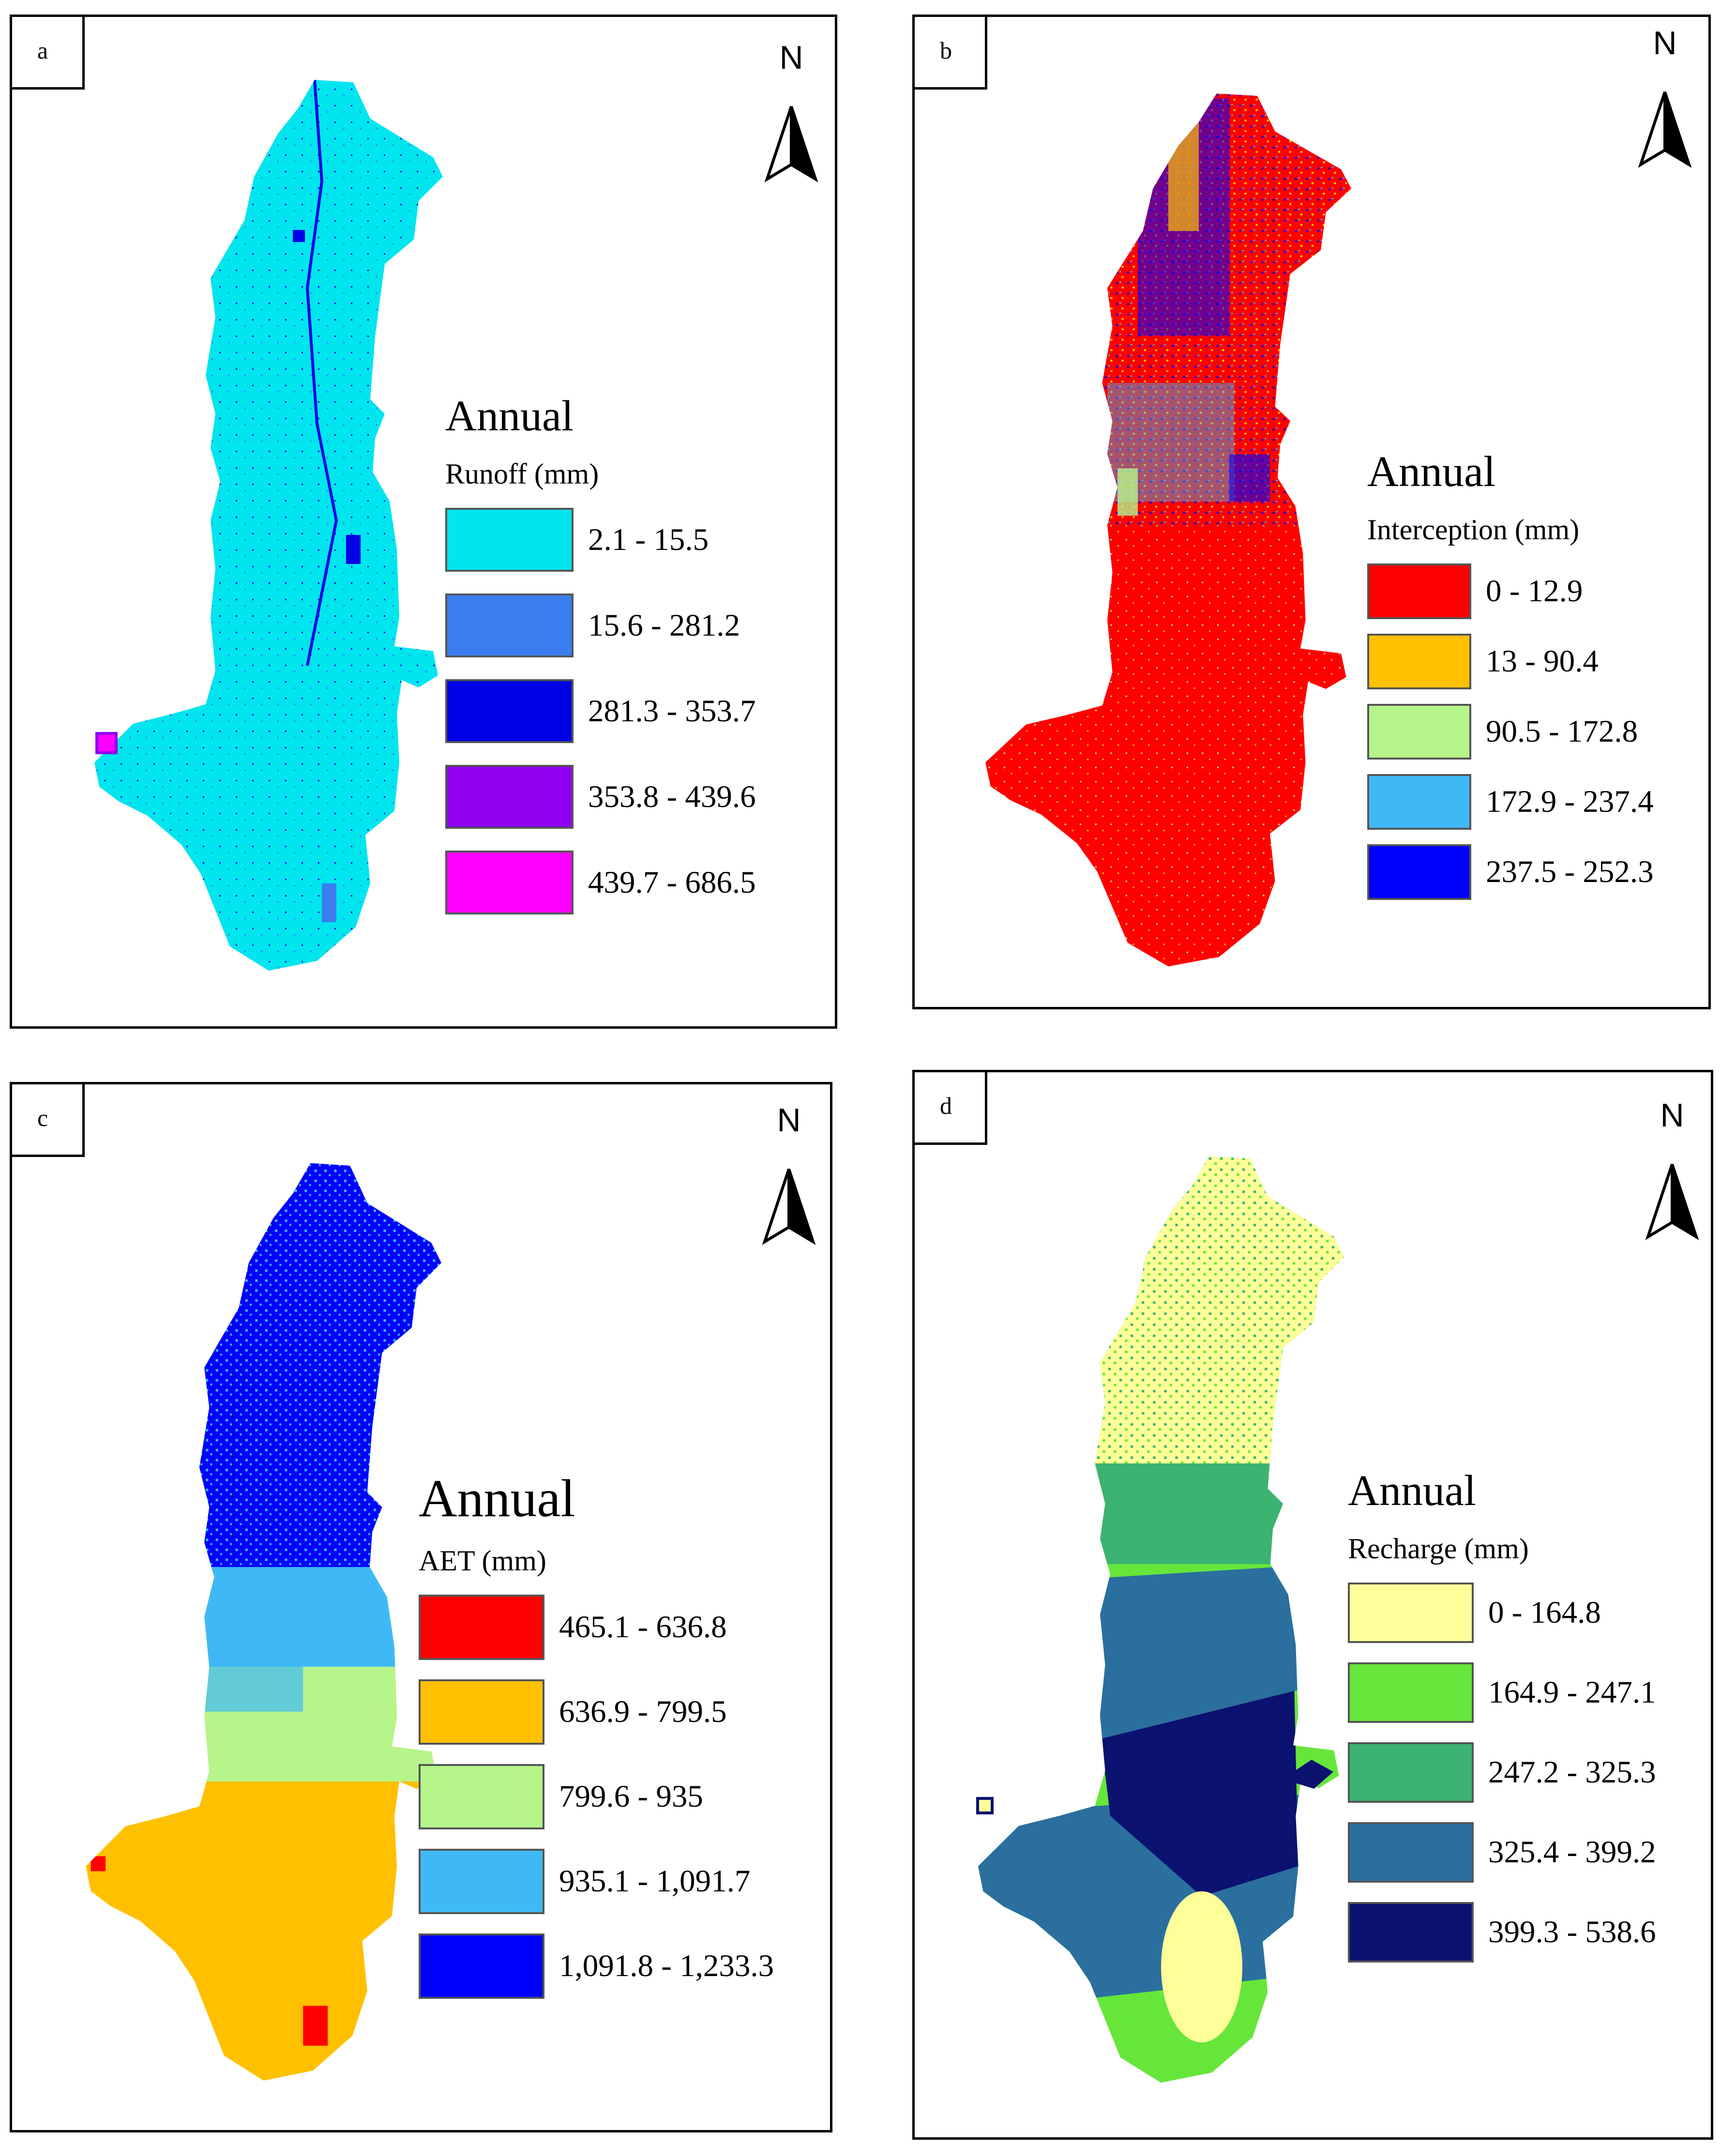  I want to click on legend-variable: Interception (mm), so click(1473, 530).